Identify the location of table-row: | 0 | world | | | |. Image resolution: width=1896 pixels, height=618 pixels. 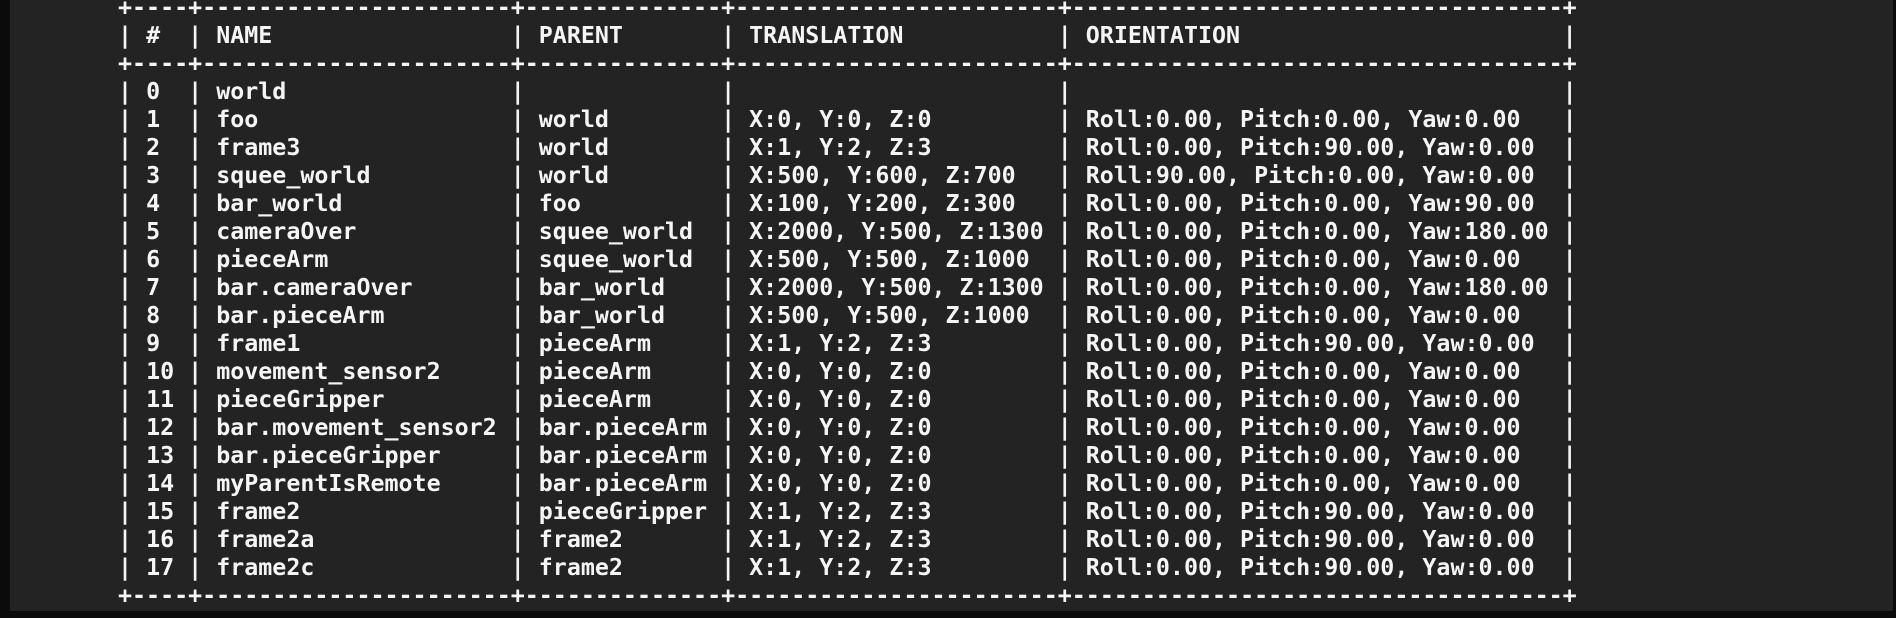
(1005, 92).